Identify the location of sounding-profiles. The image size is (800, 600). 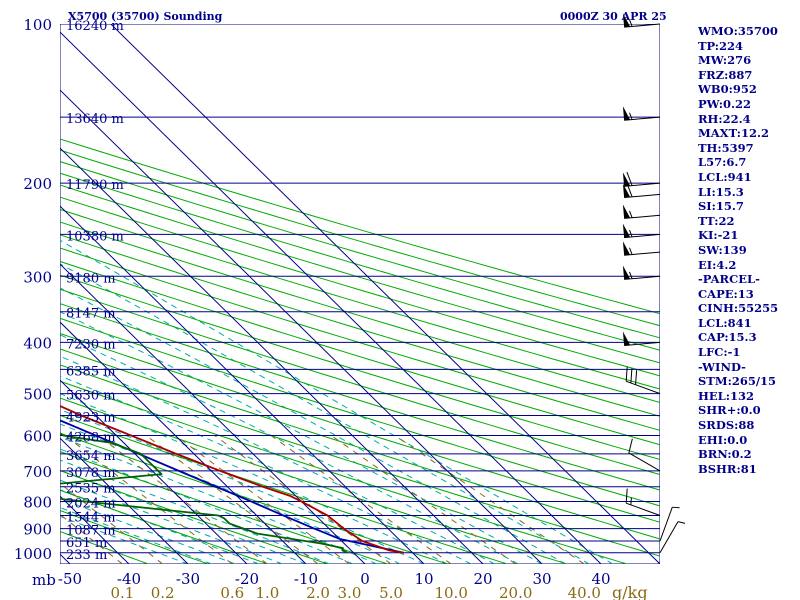
(232, 479).